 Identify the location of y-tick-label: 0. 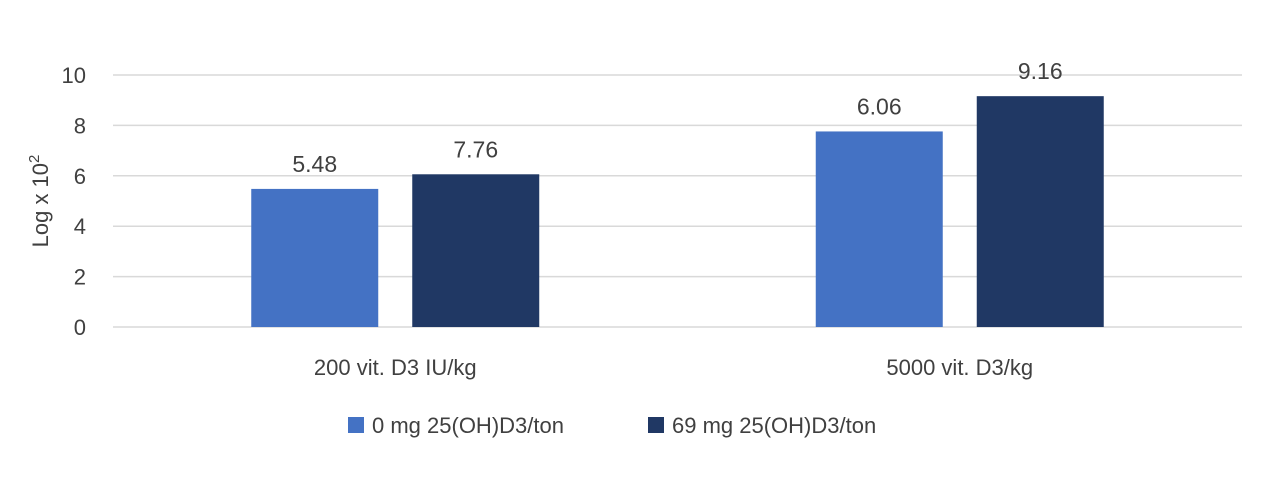
(80, 327).